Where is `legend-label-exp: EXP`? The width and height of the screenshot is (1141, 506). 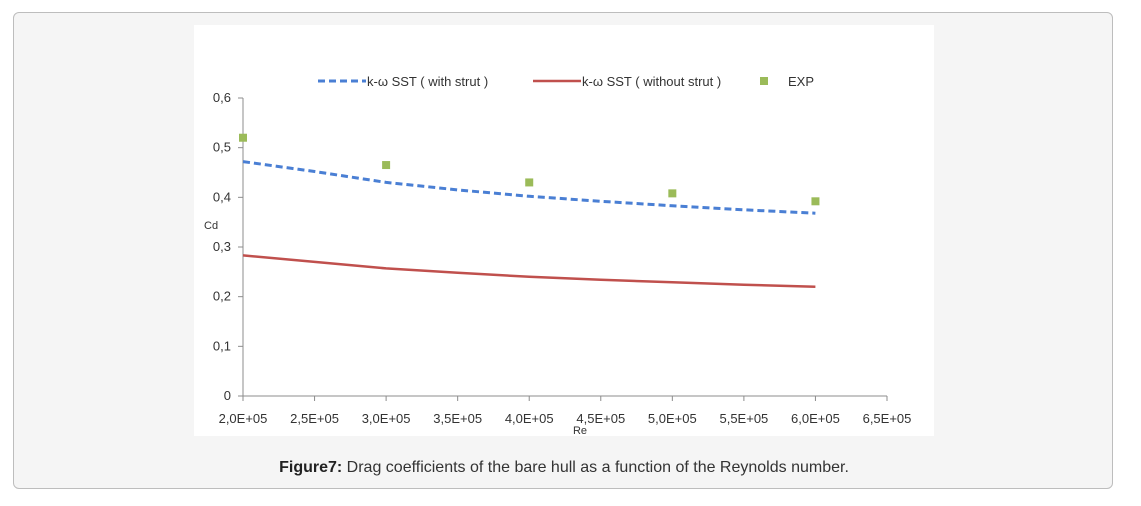 legend-label-exp: EXP is located at coordinates (801, 81).